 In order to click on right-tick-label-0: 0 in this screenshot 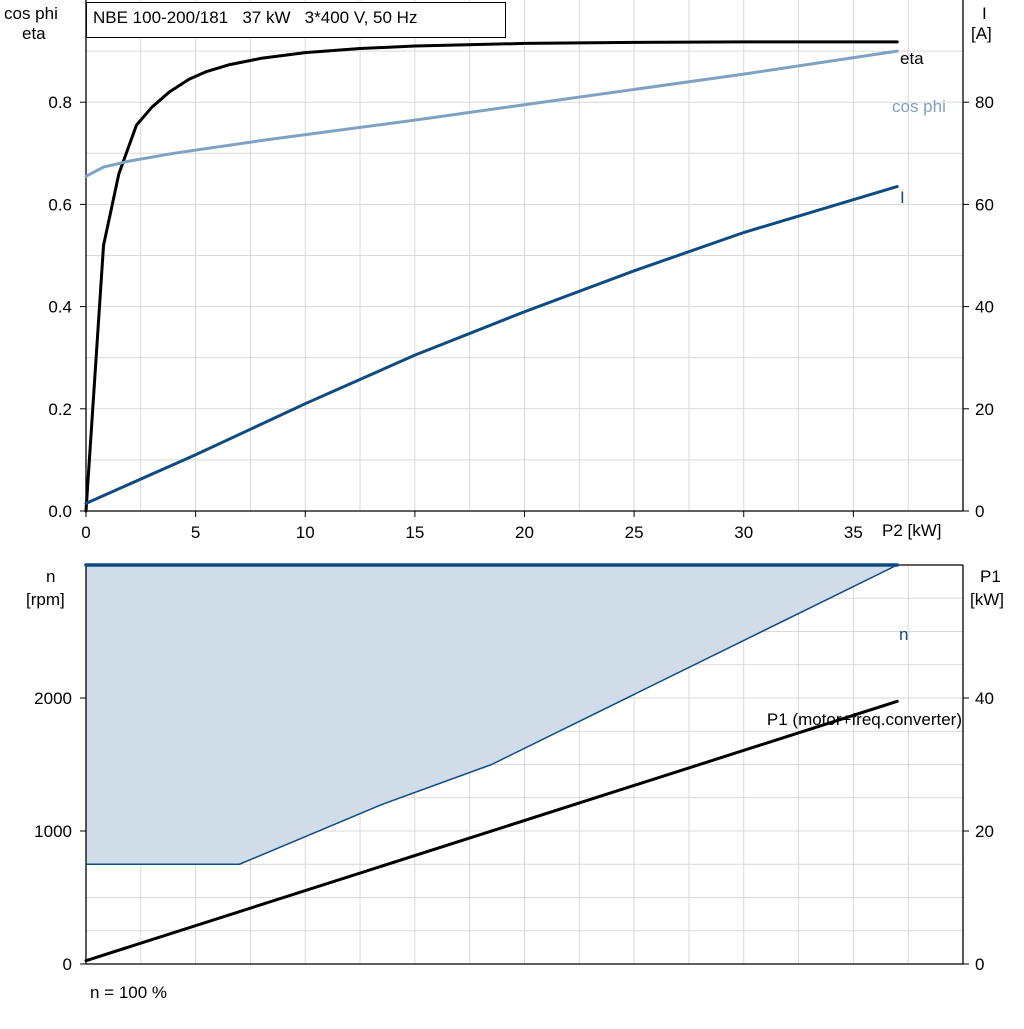, I will do `click(979, 511)`.